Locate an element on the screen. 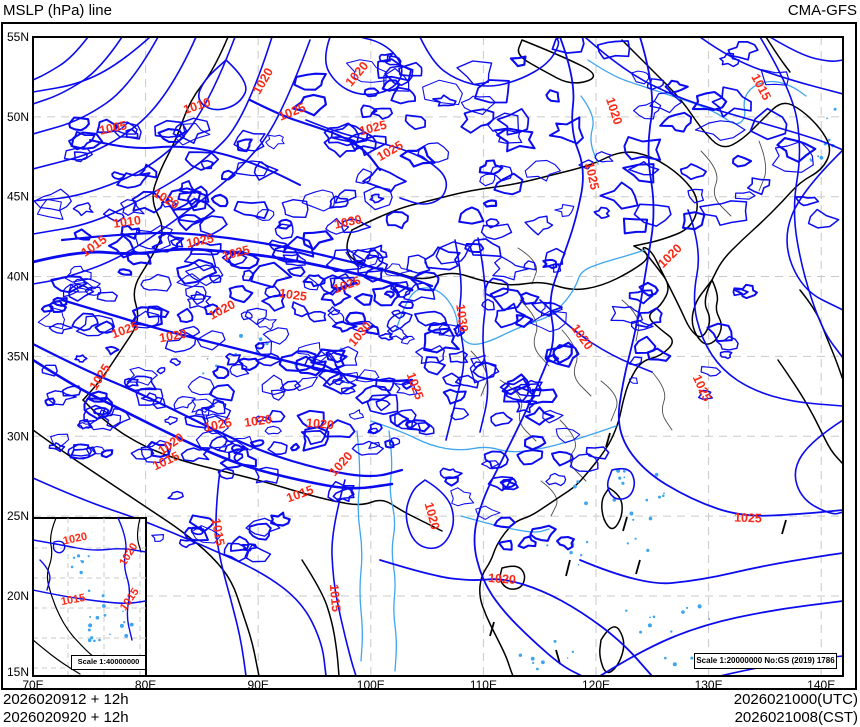  svg-text: 80E is located at coordinates (145, 685).